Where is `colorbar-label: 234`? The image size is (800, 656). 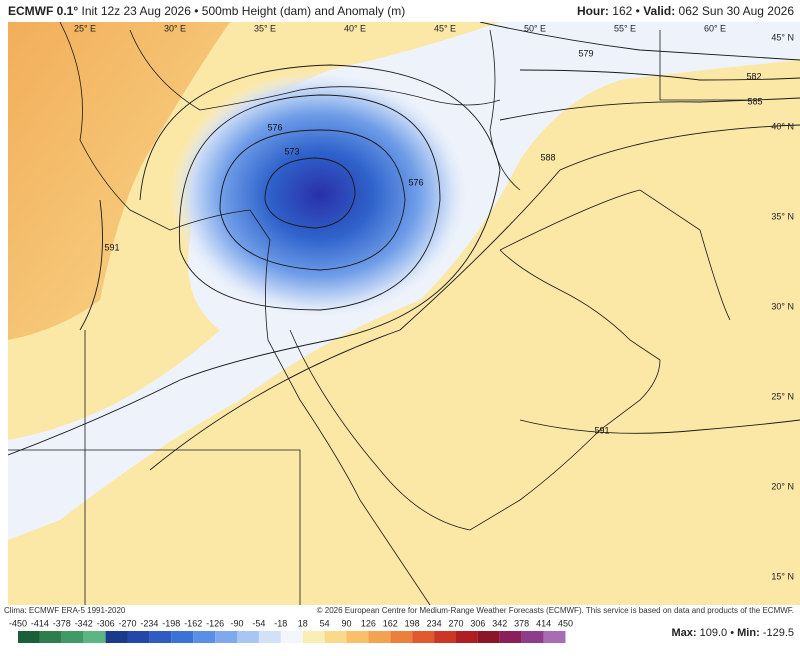 colorbar-label: 234 is located at coordinates (434, 623).